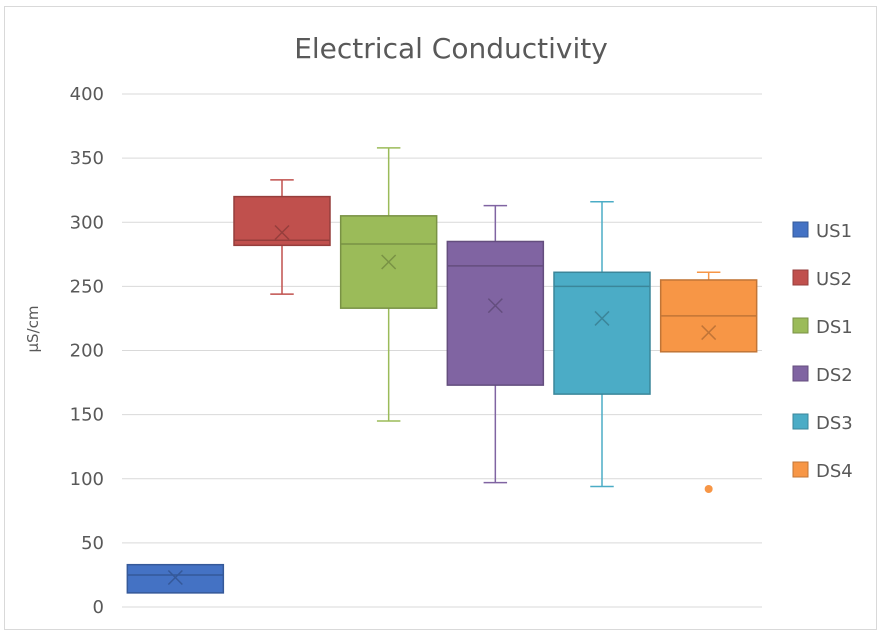 This screenshot has height=632, width=881. Describe the element at coordinates (87, 94) in the screenshot. I see `y-tick-label: 400` at that location.